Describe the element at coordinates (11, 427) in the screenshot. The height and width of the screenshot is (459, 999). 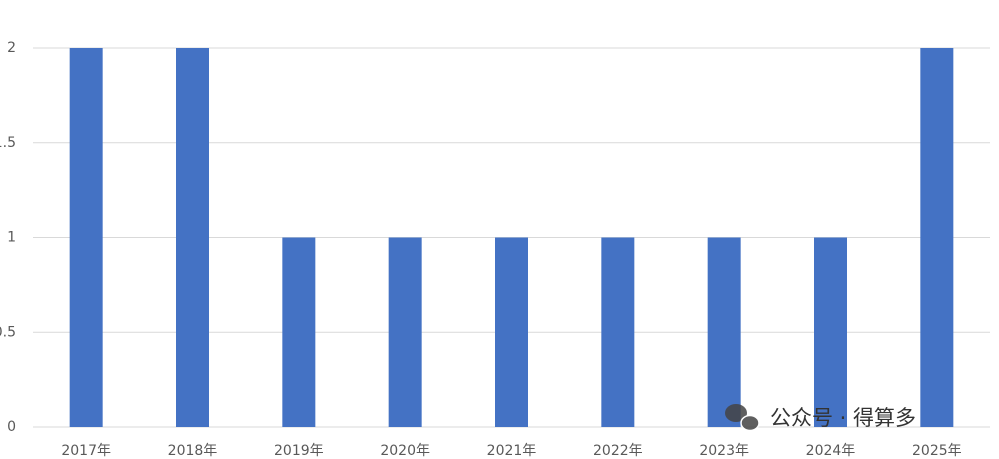
I see `y-tick-label: 0` at that location.